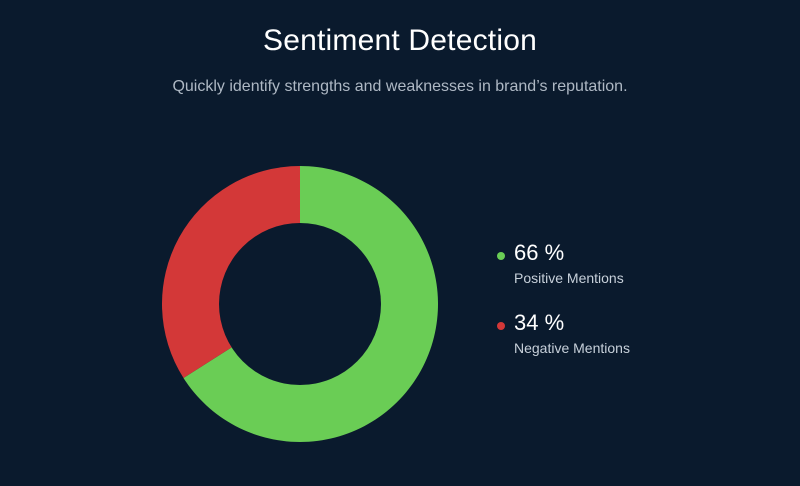 The height and width of the screenshot is (486, 800). What do you see at coordinates (569, 278) in the screenshot?
I see `positive-label: Positive Mentions` at bounding box center [569, 278].